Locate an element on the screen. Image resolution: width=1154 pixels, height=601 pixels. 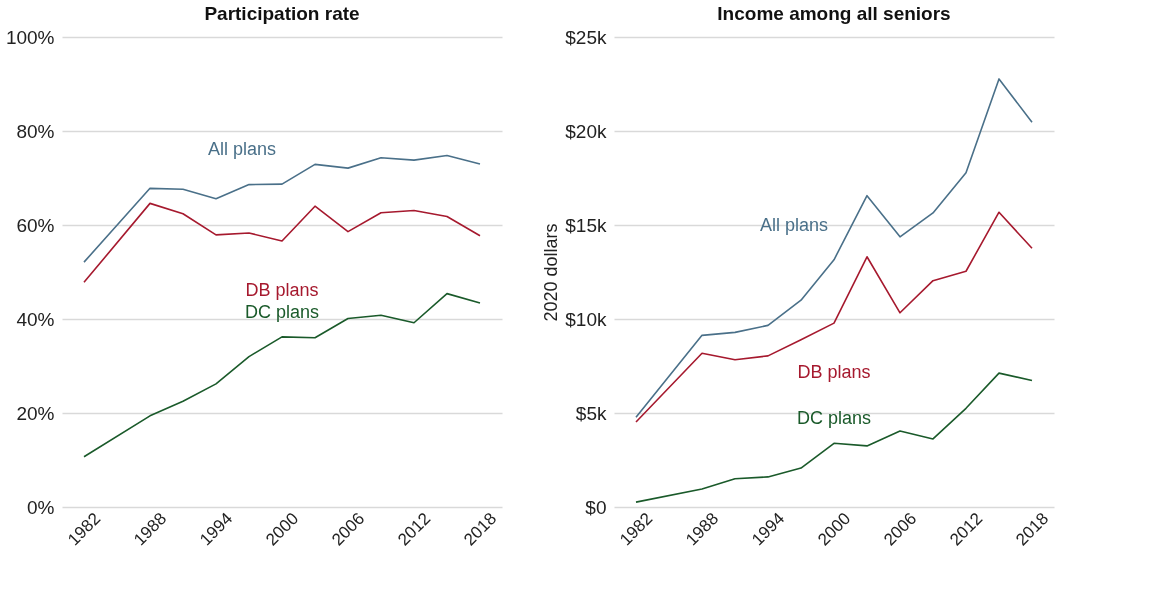
text: DB plans is located at coordinates (282, 289).